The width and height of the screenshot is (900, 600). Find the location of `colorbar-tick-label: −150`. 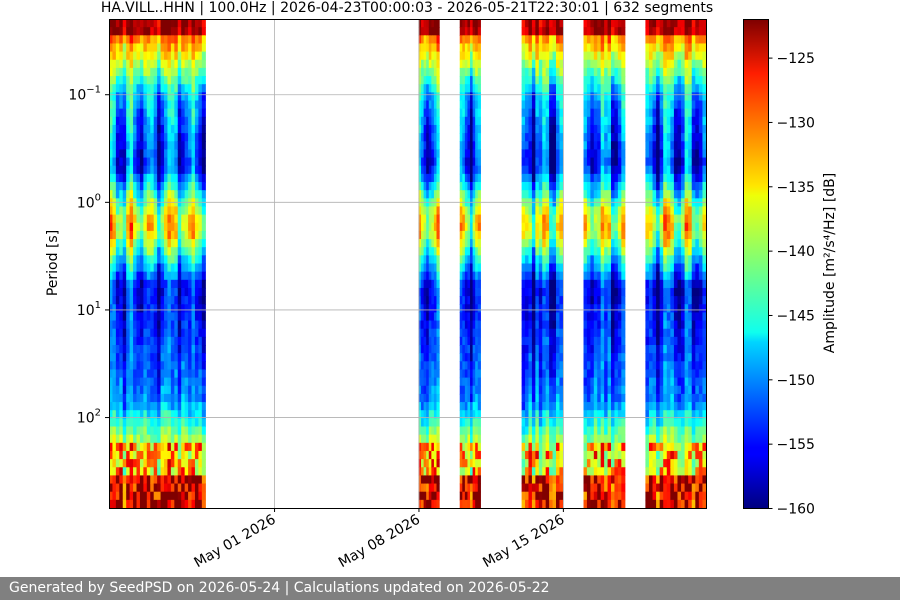

colorbar-tick-label: −150 is located at coordinates (796, 381).